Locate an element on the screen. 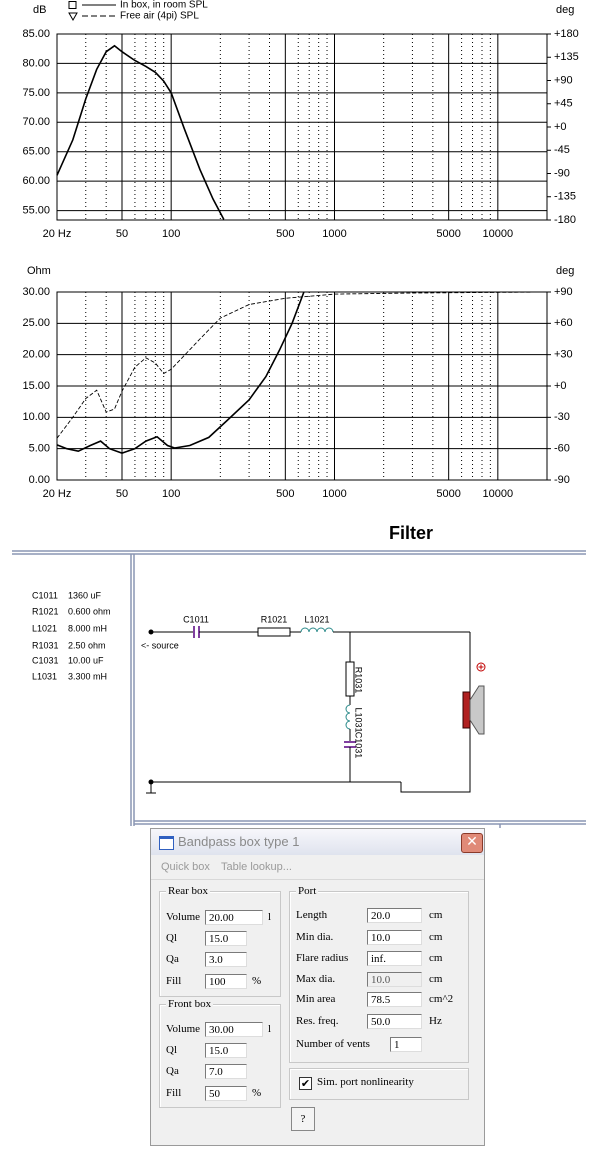 Image resolution: width=602 pixels, height=1156 pixels. group-title: Rear box is located at coordinates (188, 891).